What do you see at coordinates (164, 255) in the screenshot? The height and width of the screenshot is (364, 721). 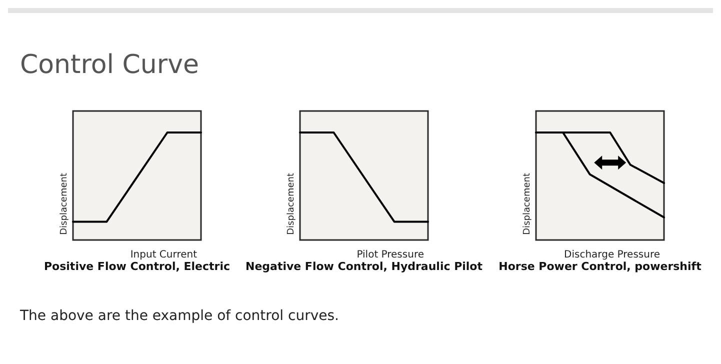 I see `x-axis-title: Input Current` at bounding box center [164, 255].